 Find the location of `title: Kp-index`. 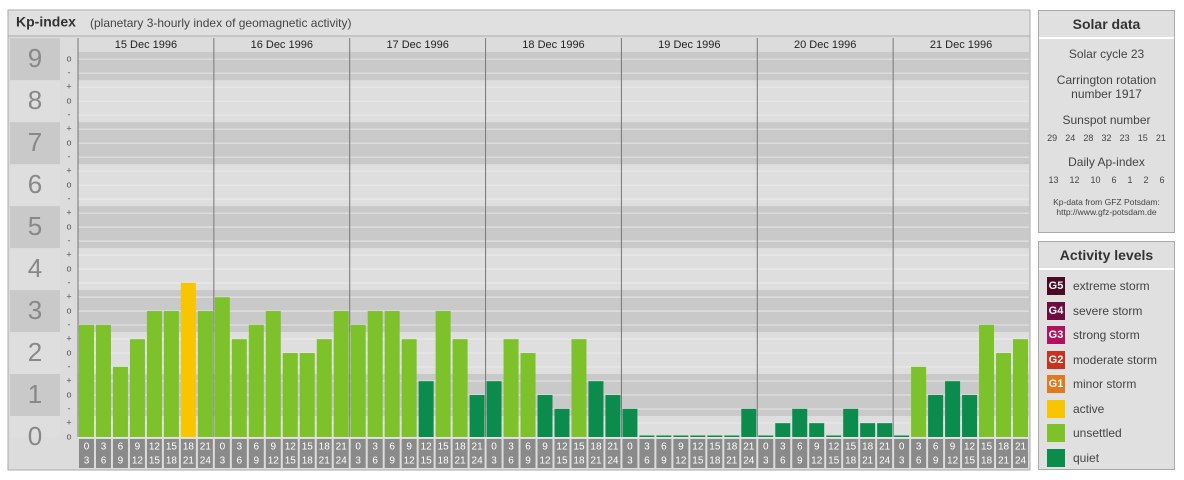

title: Kp-index is located at coordinates (46, 22).